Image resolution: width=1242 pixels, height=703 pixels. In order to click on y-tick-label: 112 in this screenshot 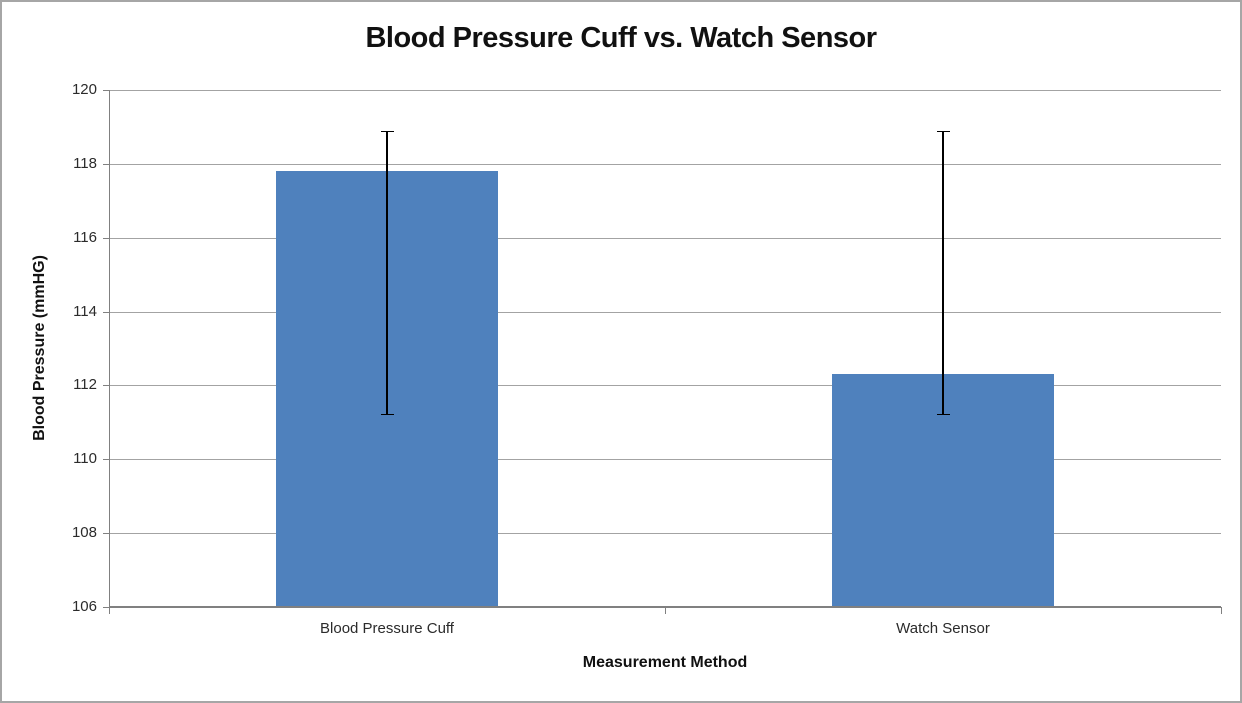, I will do `click(85, 385)`.